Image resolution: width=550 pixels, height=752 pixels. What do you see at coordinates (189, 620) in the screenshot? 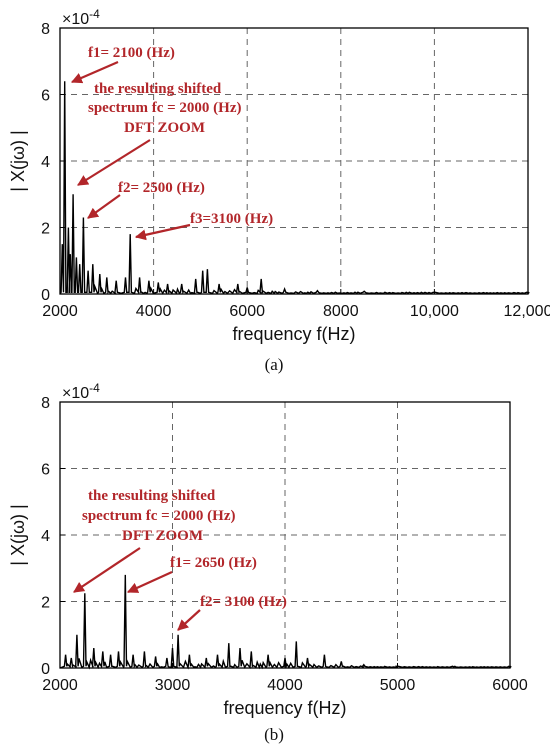
I see `panel-b-arrow-f2` at bounding box center [189, 620].